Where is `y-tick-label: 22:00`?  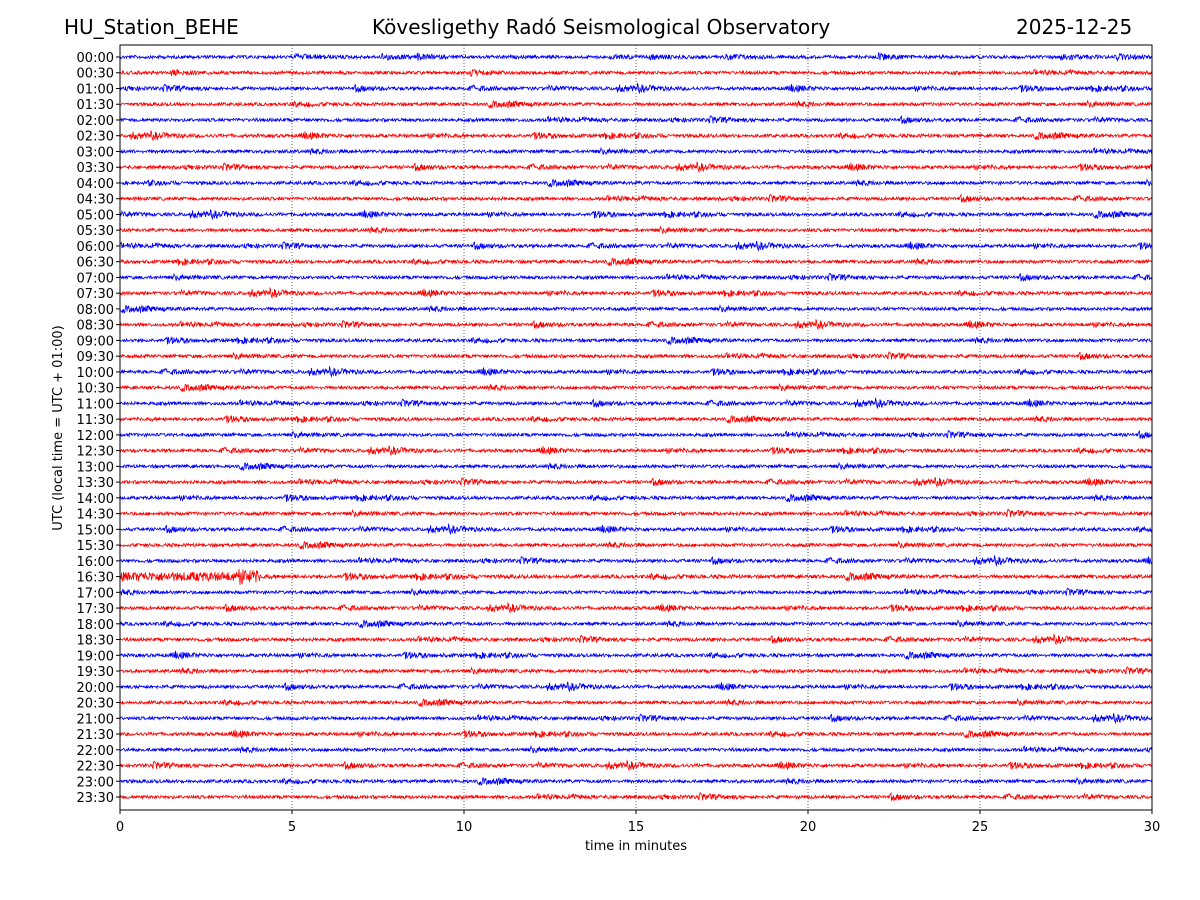 y-tick-label: 22:00 is located at coordinates (95, 751).